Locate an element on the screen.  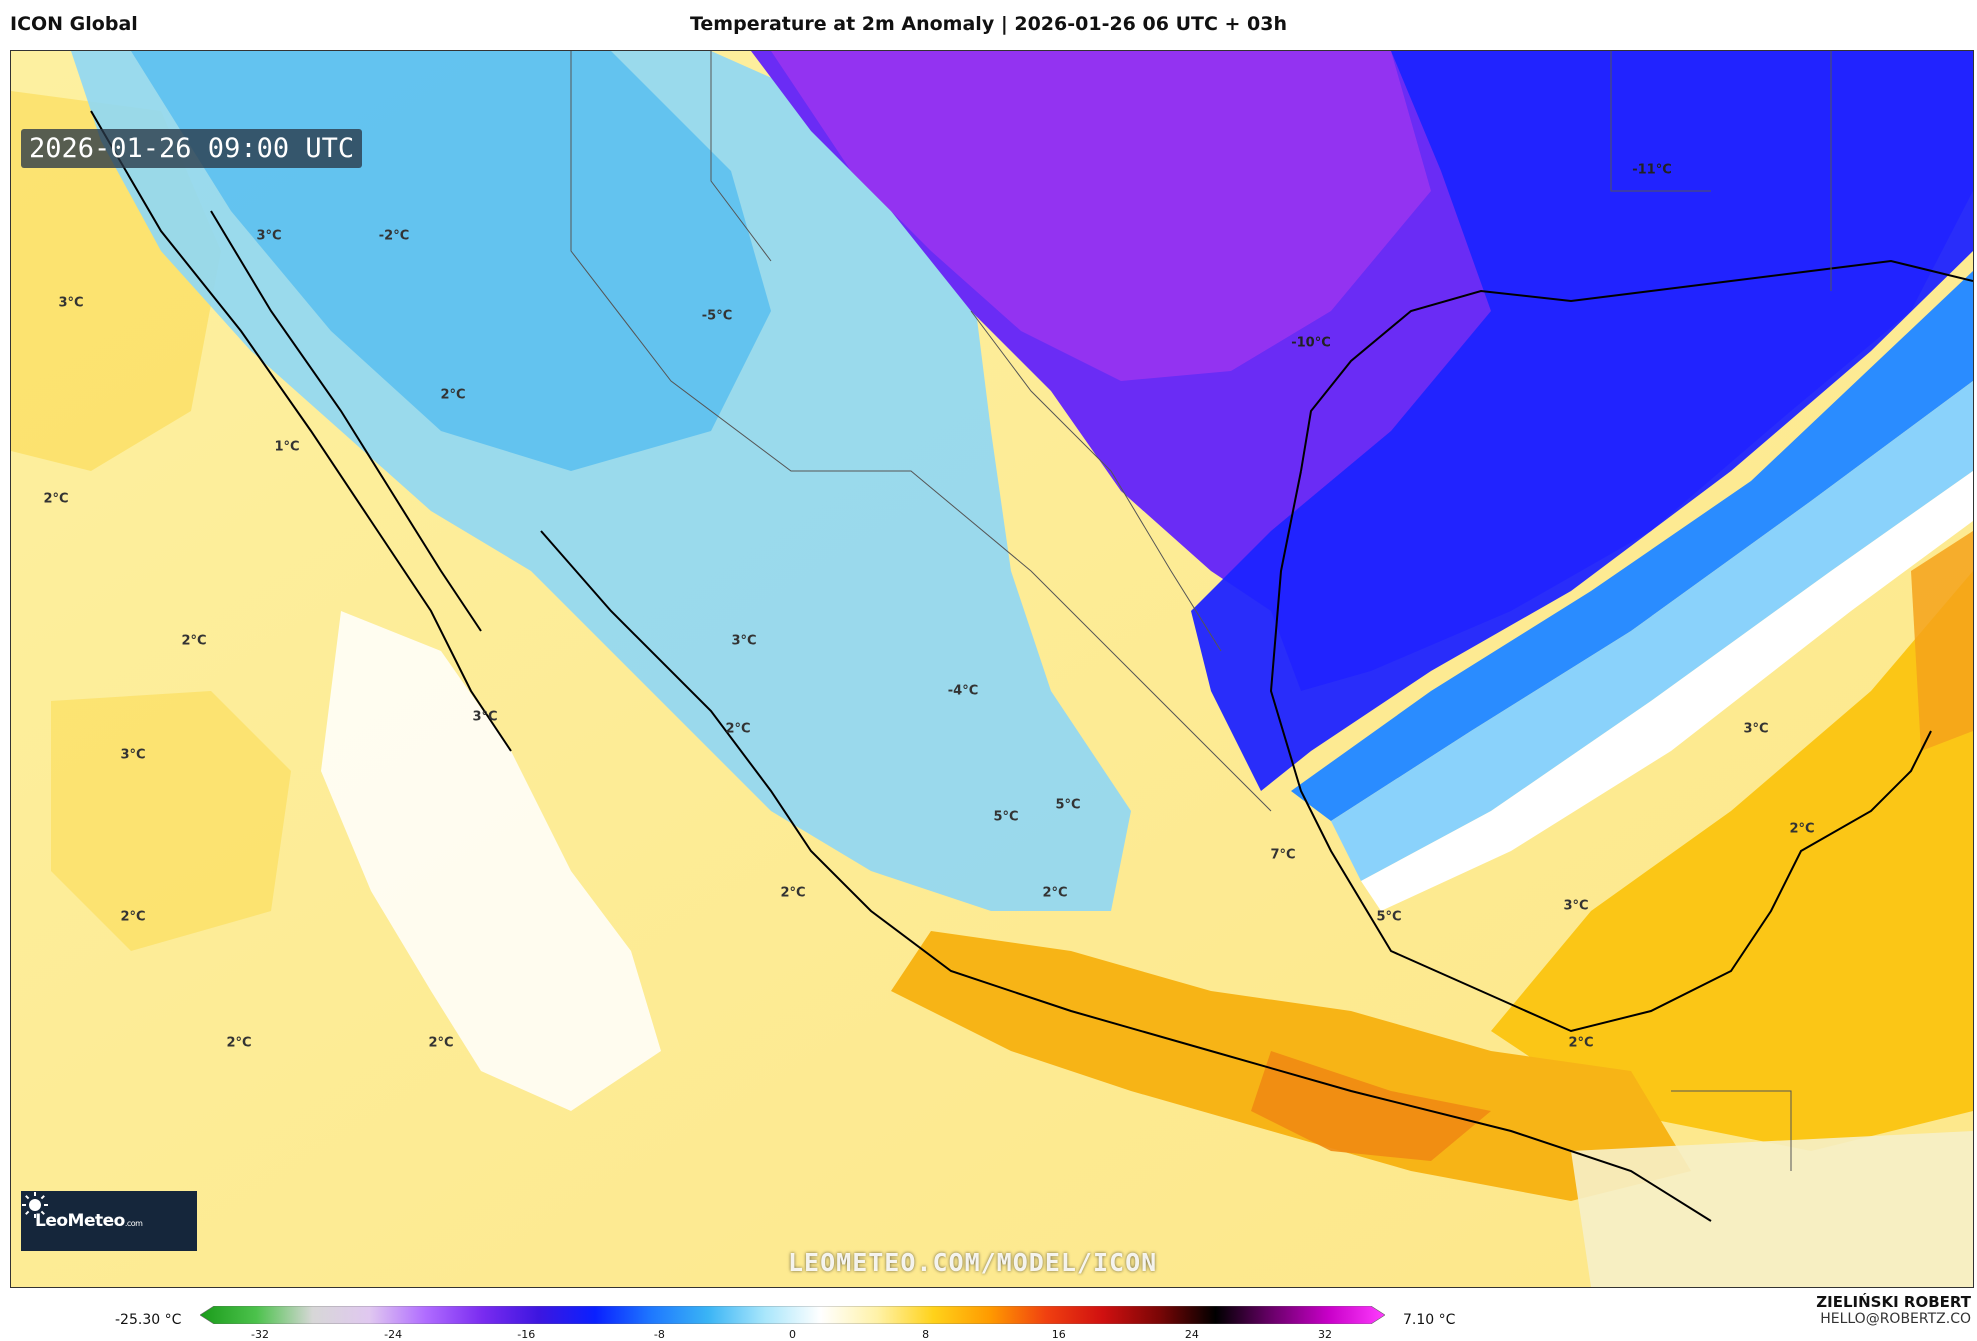
watermark: LEOMETEO.COM/MODEL/ICON is located at coordinates (973, 1262).